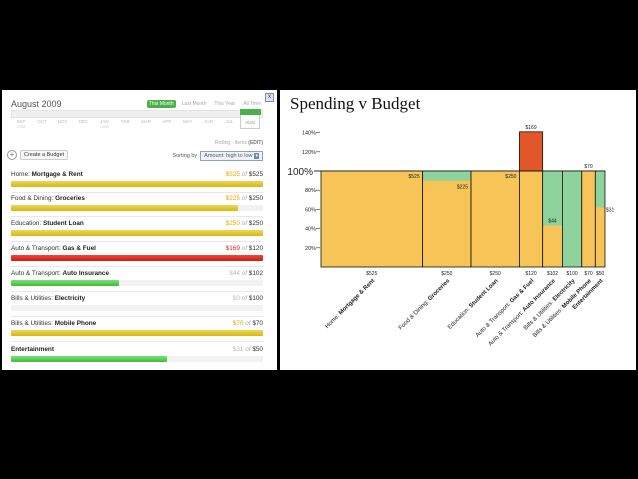  I want to click on timeline-month-jun: JUN, so click(209, 121).